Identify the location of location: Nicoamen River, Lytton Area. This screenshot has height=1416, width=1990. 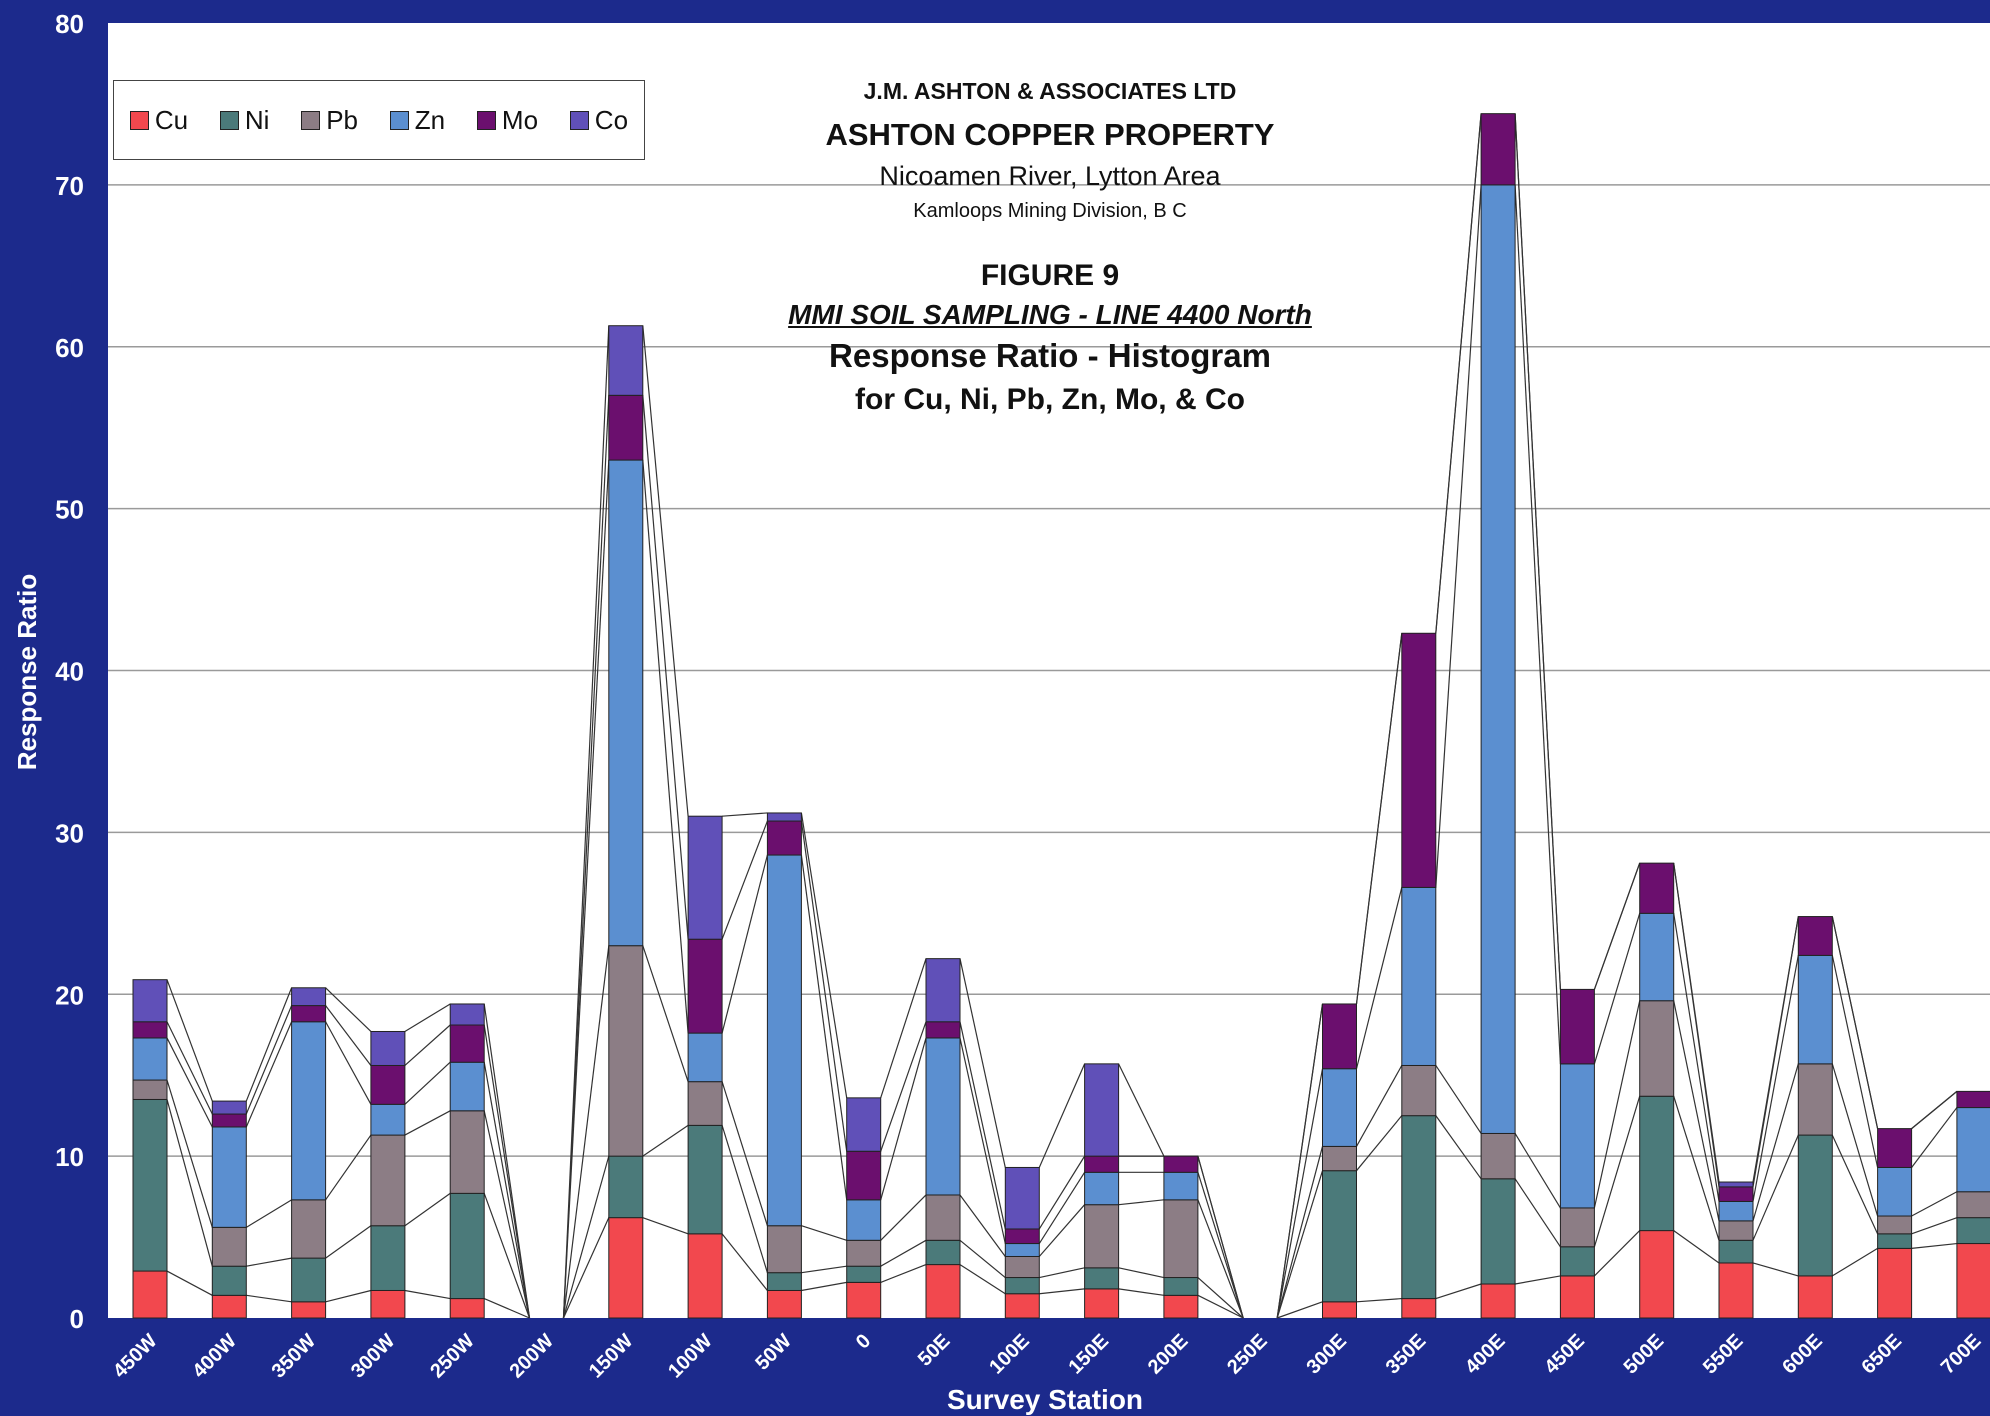
(1050, 176).